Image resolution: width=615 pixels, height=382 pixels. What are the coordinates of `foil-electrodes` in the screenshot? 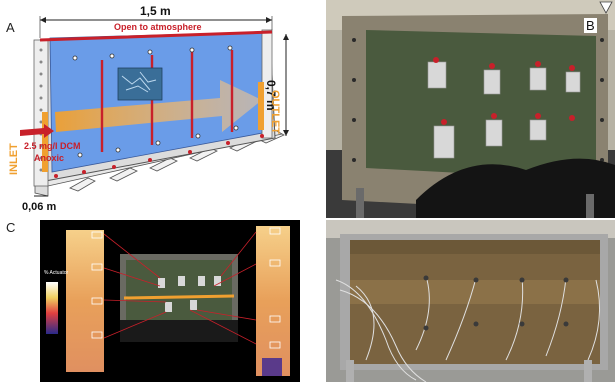 It's located at (504, 110).